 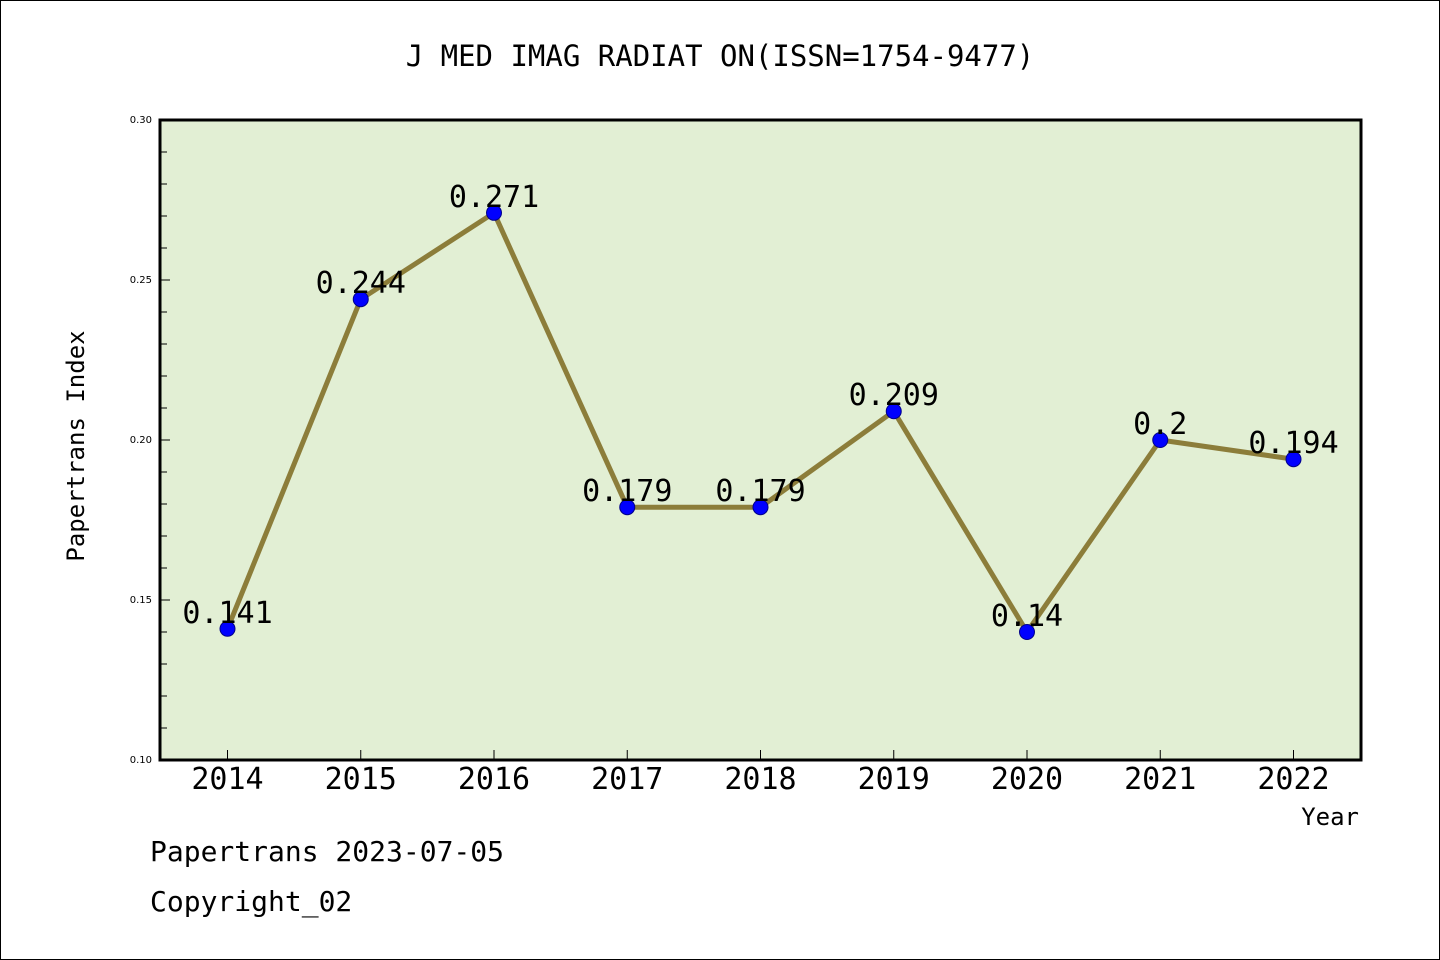 What do you see at coordinates (760, 755) in the screenshot?
I see `x-axis-ticks` at bounding box center [760, 755].